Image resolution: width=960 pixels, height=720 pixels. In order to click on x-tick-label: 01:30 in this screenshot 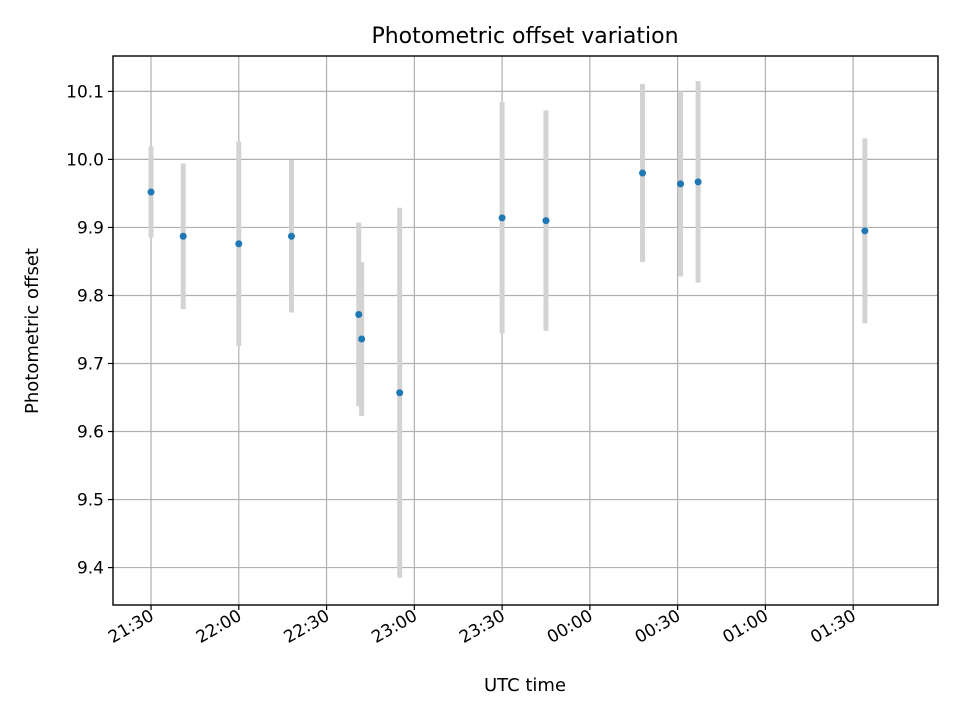, I will do `click(833, 627)`.